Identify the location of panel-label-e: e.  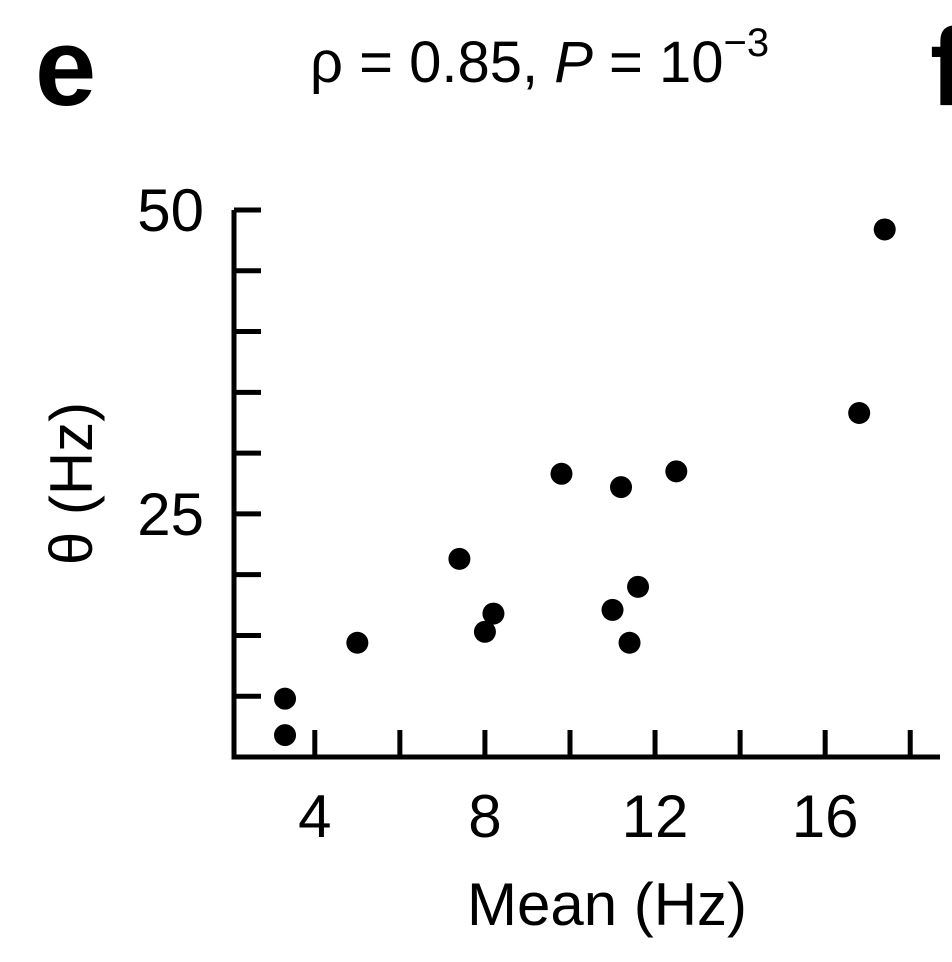
(65, 67).